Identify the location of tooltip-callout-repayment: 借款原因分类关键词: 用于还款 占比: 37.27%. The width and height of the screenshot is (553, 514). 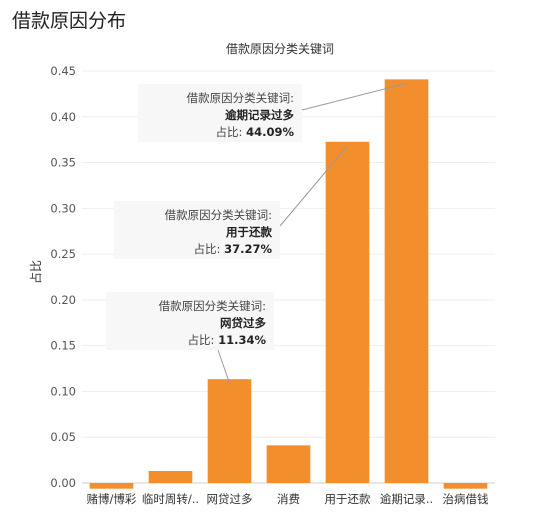
(197, 230).